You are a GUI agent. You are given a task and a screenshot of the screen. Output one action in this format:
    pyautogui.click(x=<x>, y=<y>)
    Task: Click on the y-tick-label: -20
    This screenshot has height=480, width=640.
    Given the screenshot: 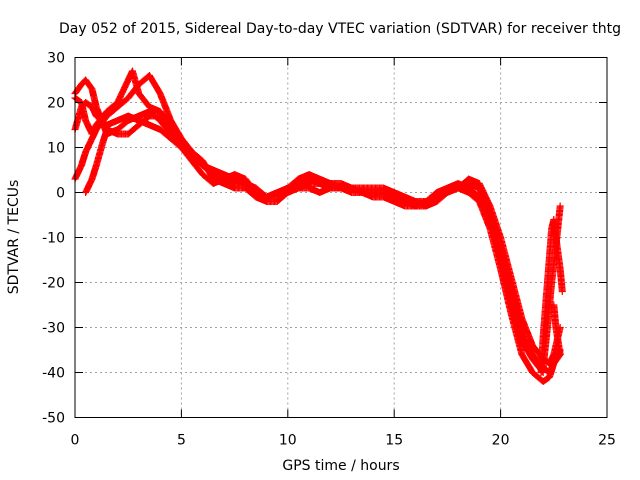 What is the action you would take?
    pyautogui.click(x=53, y=284)
    